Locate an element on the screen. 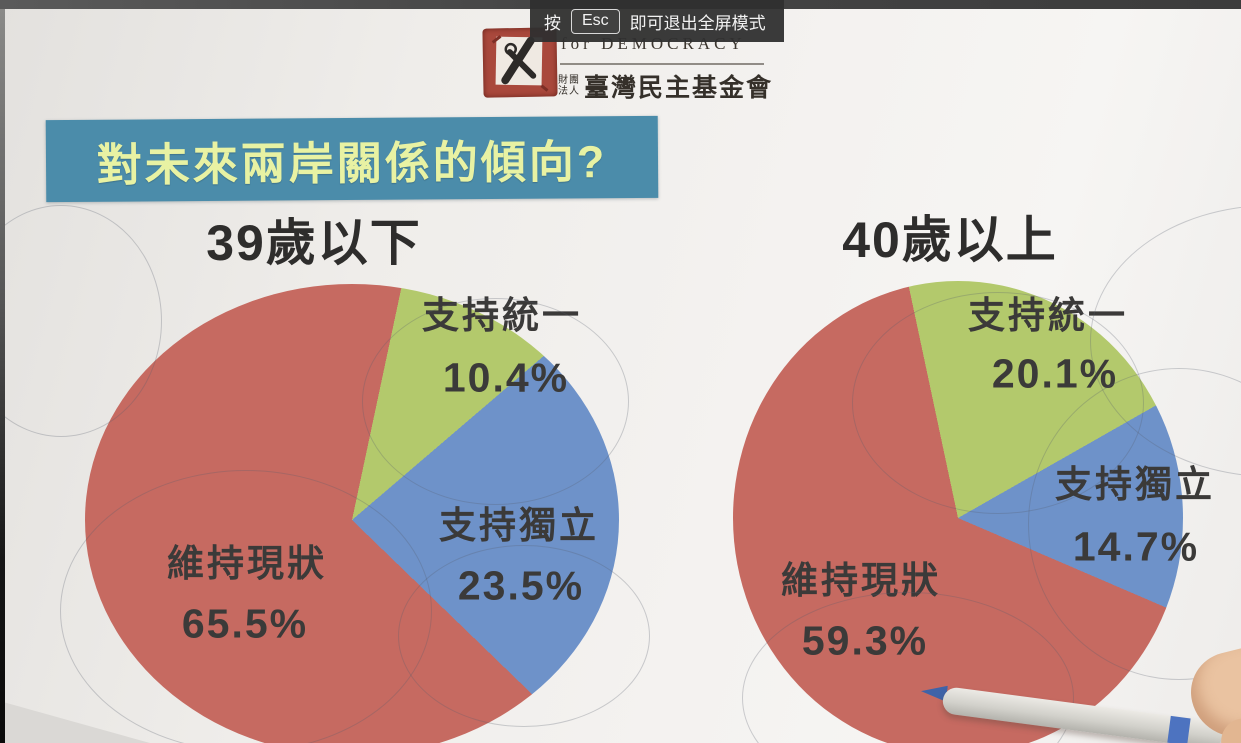  pie-title-over-40: 40歲以上 is located at coordinates (950, 240).